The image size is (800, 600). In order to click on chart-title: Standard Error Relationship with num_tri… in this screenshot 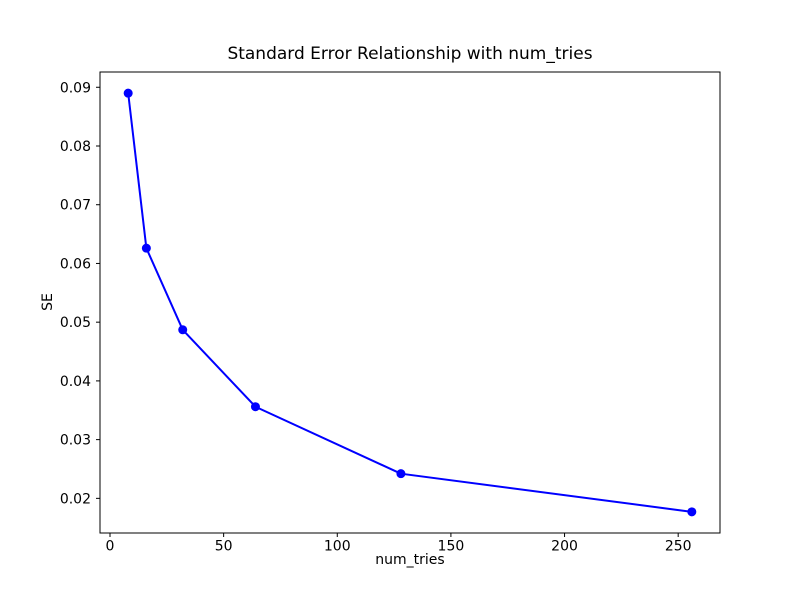, I will do `click(410, 54)`.